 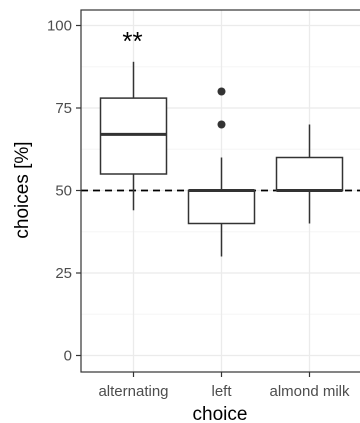 I want to click on box-alternating: **, so click(x=133, y=118).